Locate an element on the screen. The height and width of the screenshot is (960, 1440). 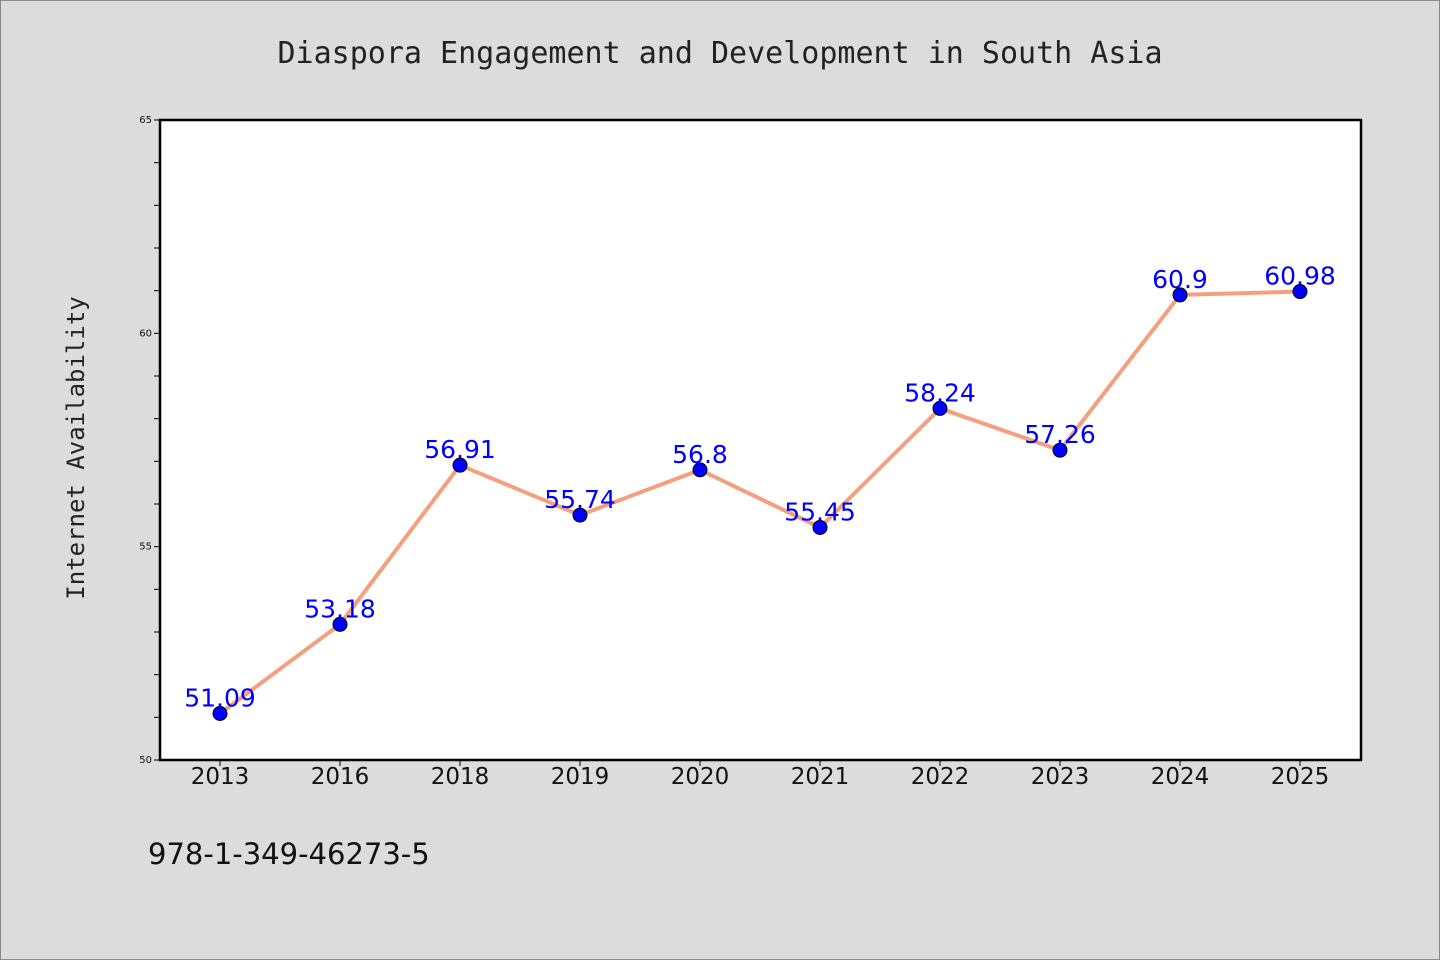
data-label: 55.74 is located at coordinates (580, 499).